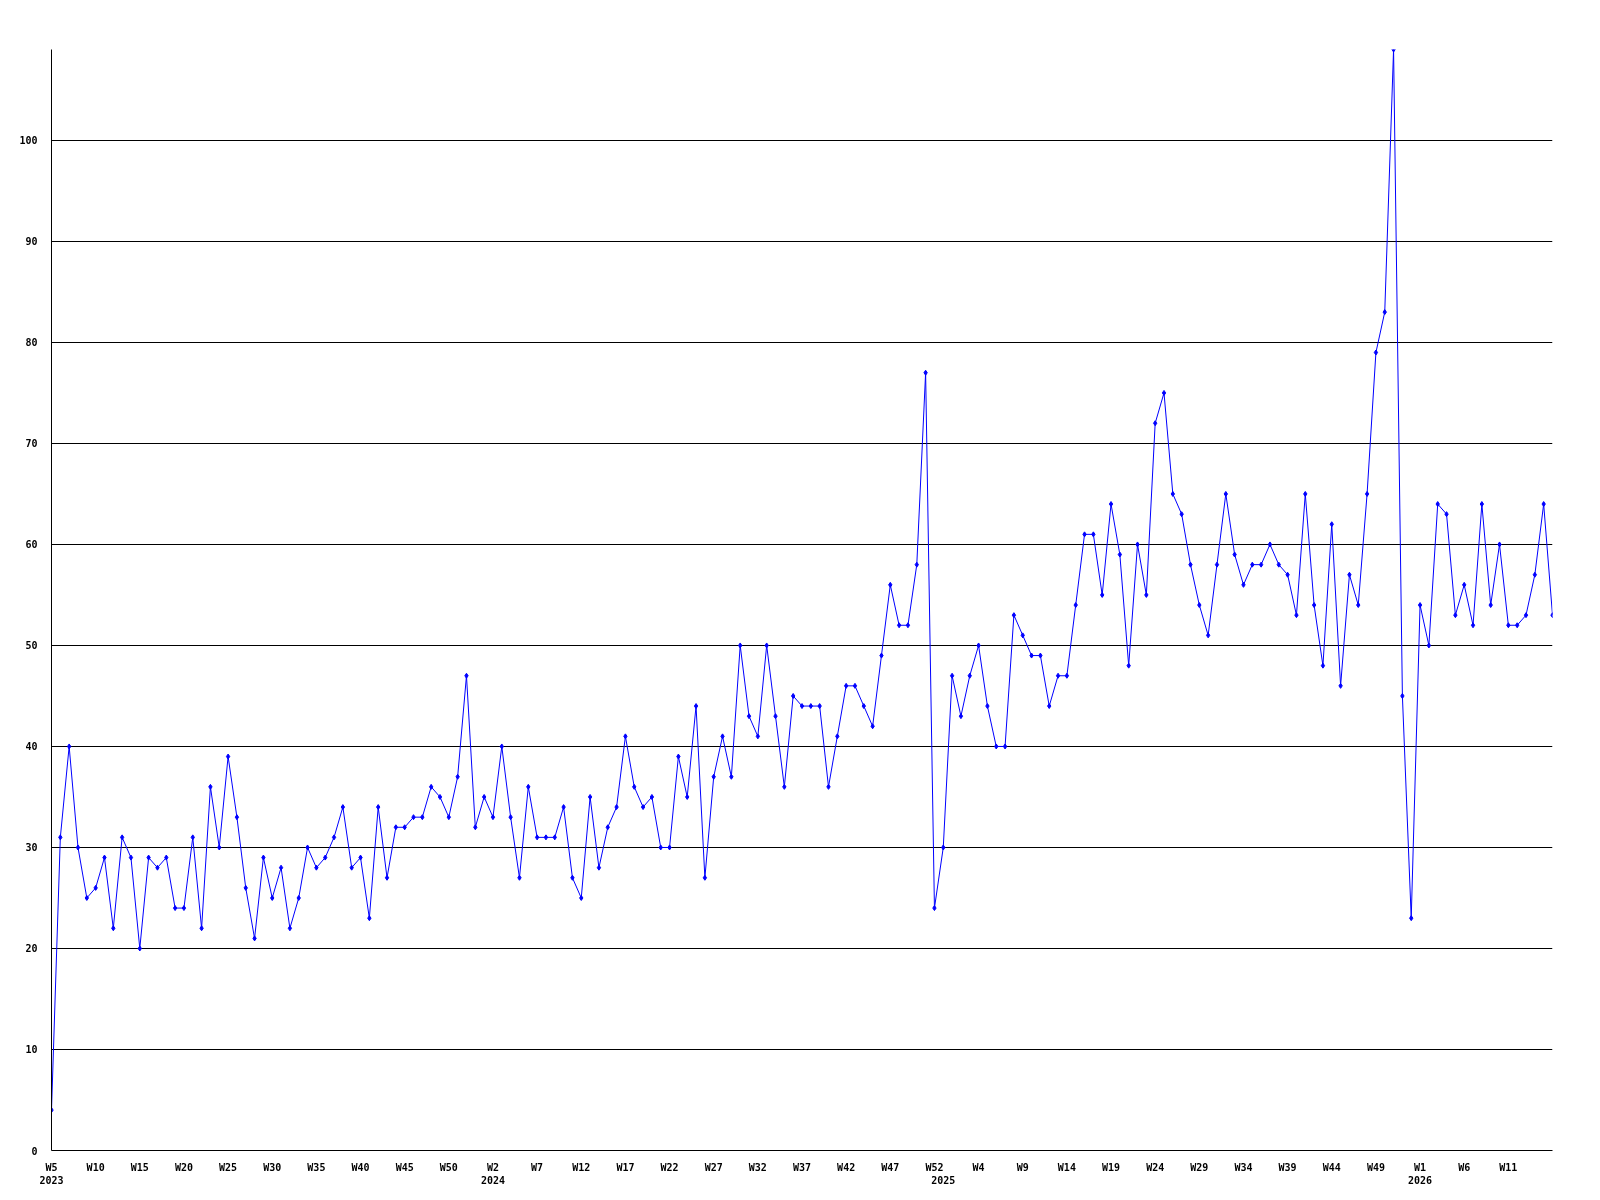 The height and width of the screenshot is (1200, 1600). I want to click on x-tick-label: W1 2026, so click(1420, 1173).